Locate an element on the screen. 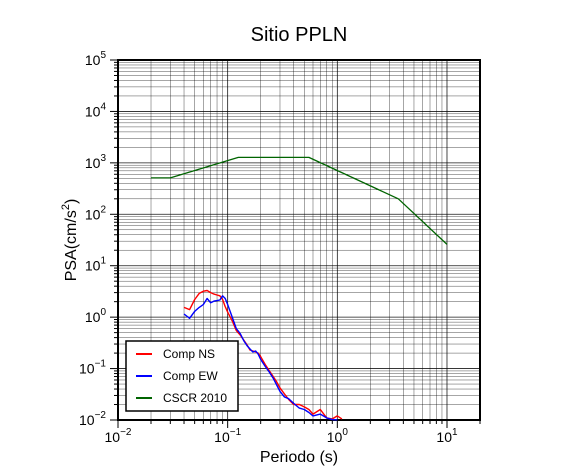 The width and height of the screenshot is (586, 475). y-tick-label-exp: 4 is located at coordinates (103, 106).